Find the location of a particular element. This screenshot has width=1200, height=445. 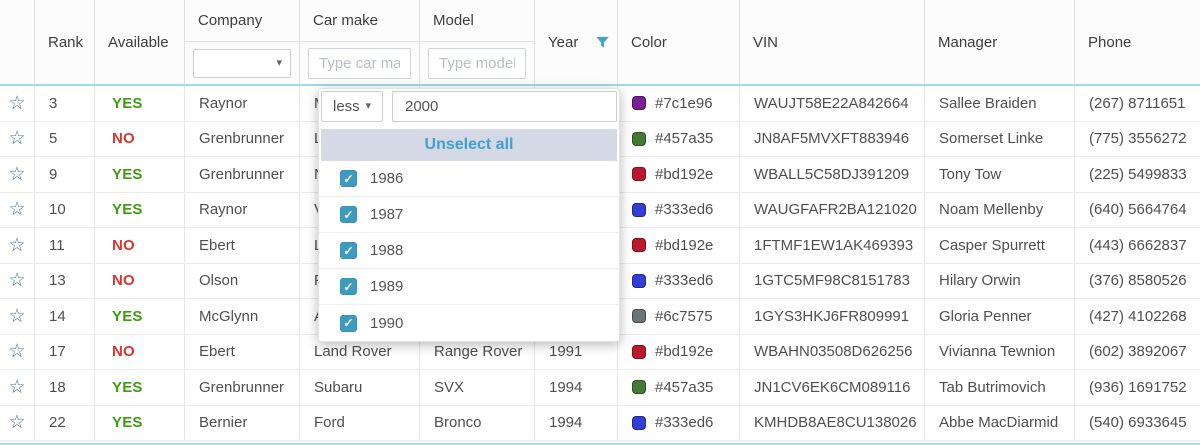

column-header-available: Available is located at coordinates (140, 42).